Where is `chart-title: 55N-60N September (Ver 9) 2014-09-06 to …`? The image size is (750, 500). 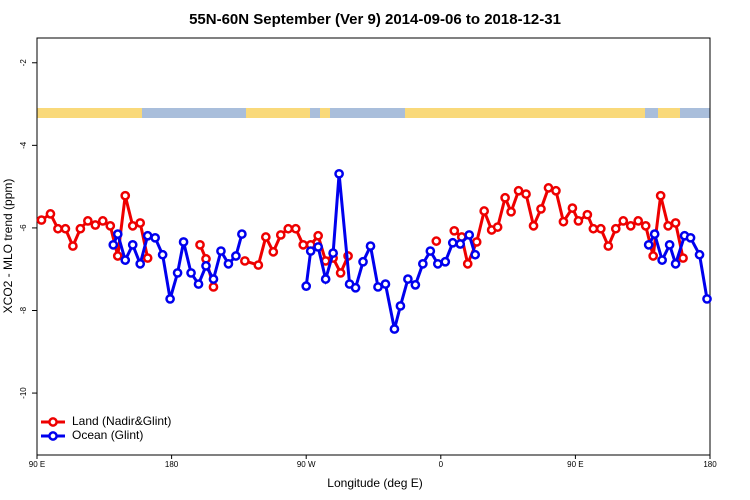
chart-title: 55N-60N September (Ver 9) 2014-09-06 to … is located at coordinates (375, 19).